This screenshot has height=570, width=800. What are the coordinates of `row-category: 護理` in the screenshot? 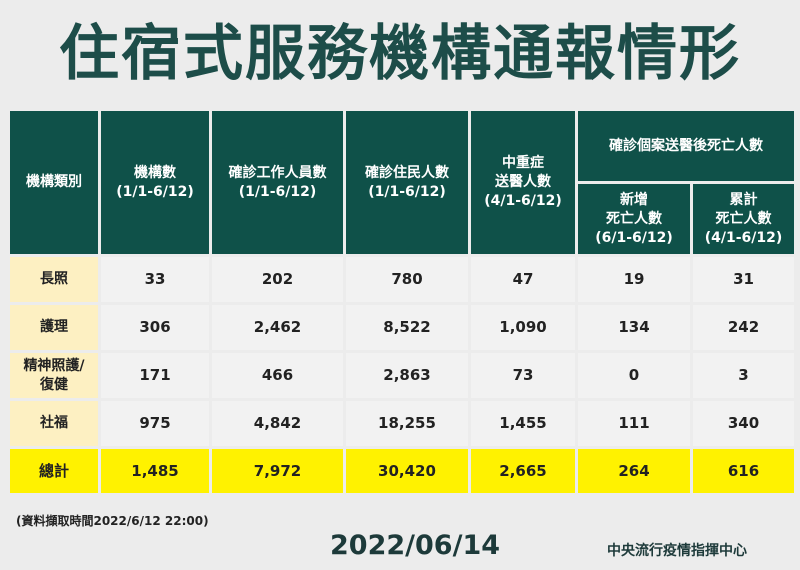 It's located at (54, 327).